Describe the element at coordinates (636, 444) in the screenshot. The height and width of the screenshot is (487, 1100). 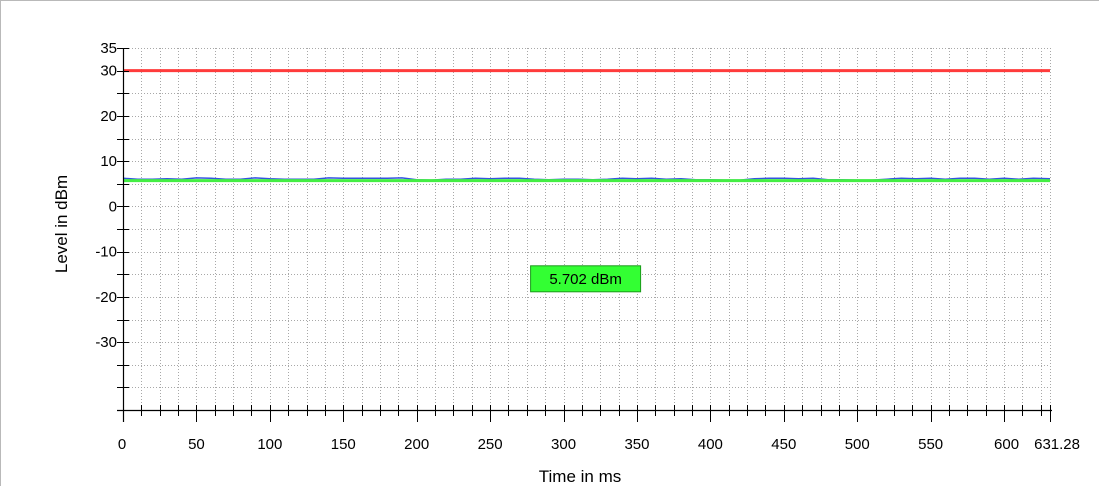
I see `x-tick-label: 350` at that location.